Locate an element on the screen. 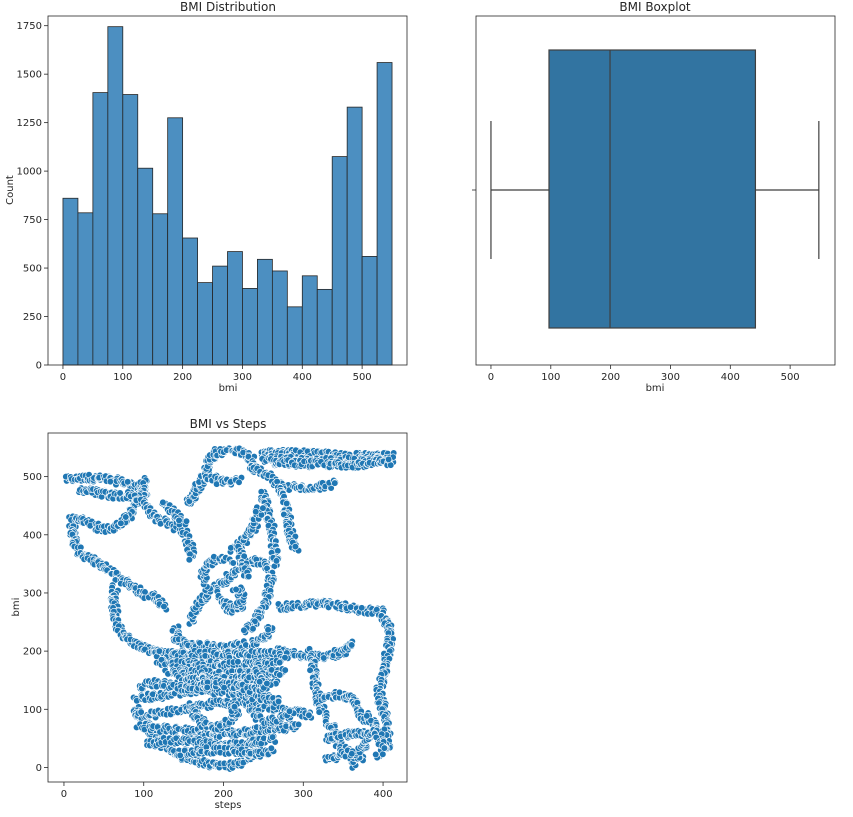 This screenshot has width=853, height=817. histogram-y-tick-label: 750 is located at coordinates (32, 220).